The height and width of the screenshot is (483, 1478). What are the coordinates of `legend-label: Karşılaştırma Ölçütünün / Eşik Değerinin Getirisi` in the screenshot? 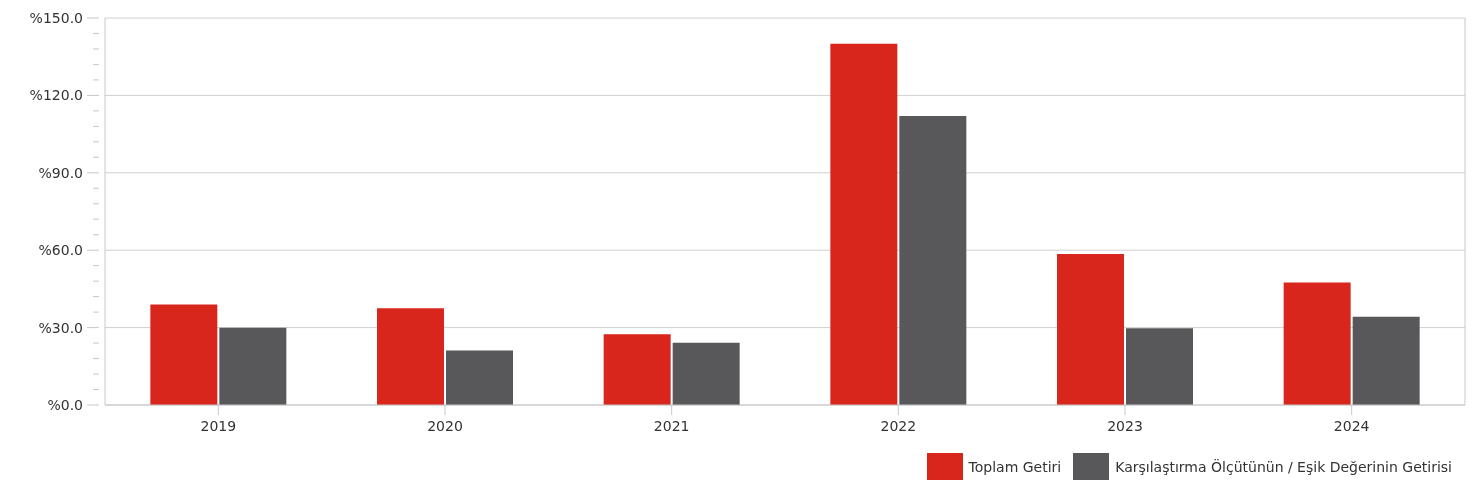 It's located at (1283, 466).